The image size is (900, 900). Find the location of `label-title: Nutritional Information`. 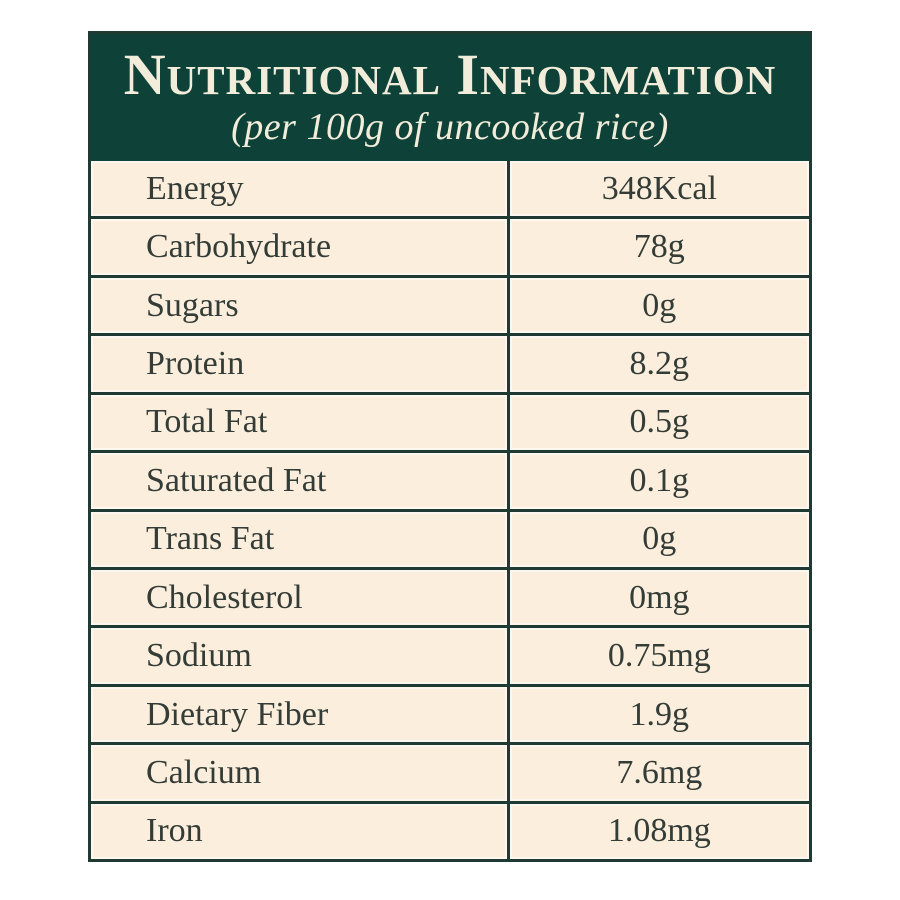

label-title: Nutritional Information is located at coordinates (450, 75).